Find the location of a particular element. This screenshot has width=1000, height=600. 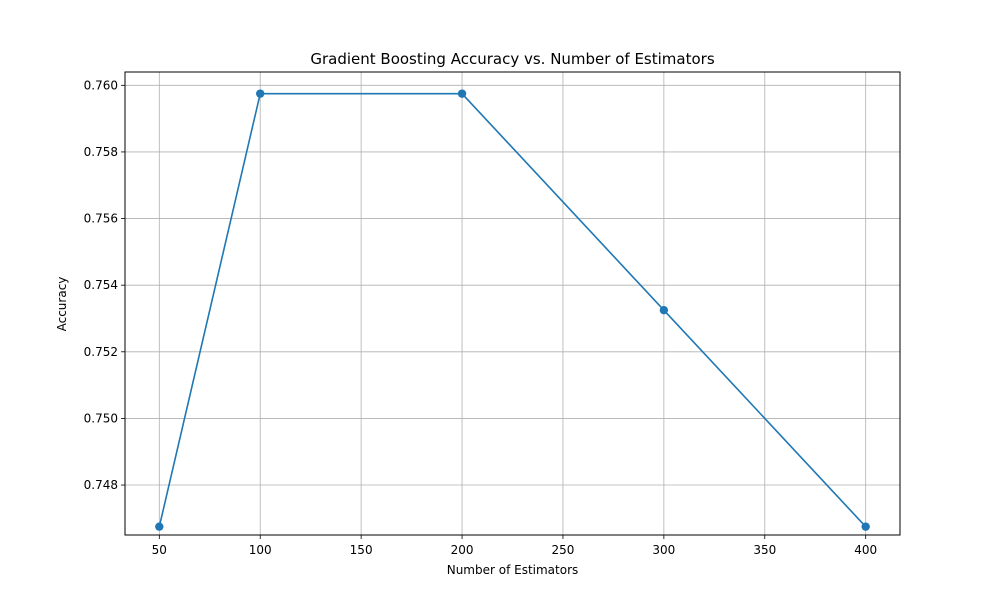

y-axis-label: Accuracy is located at coordinates (62, 304).